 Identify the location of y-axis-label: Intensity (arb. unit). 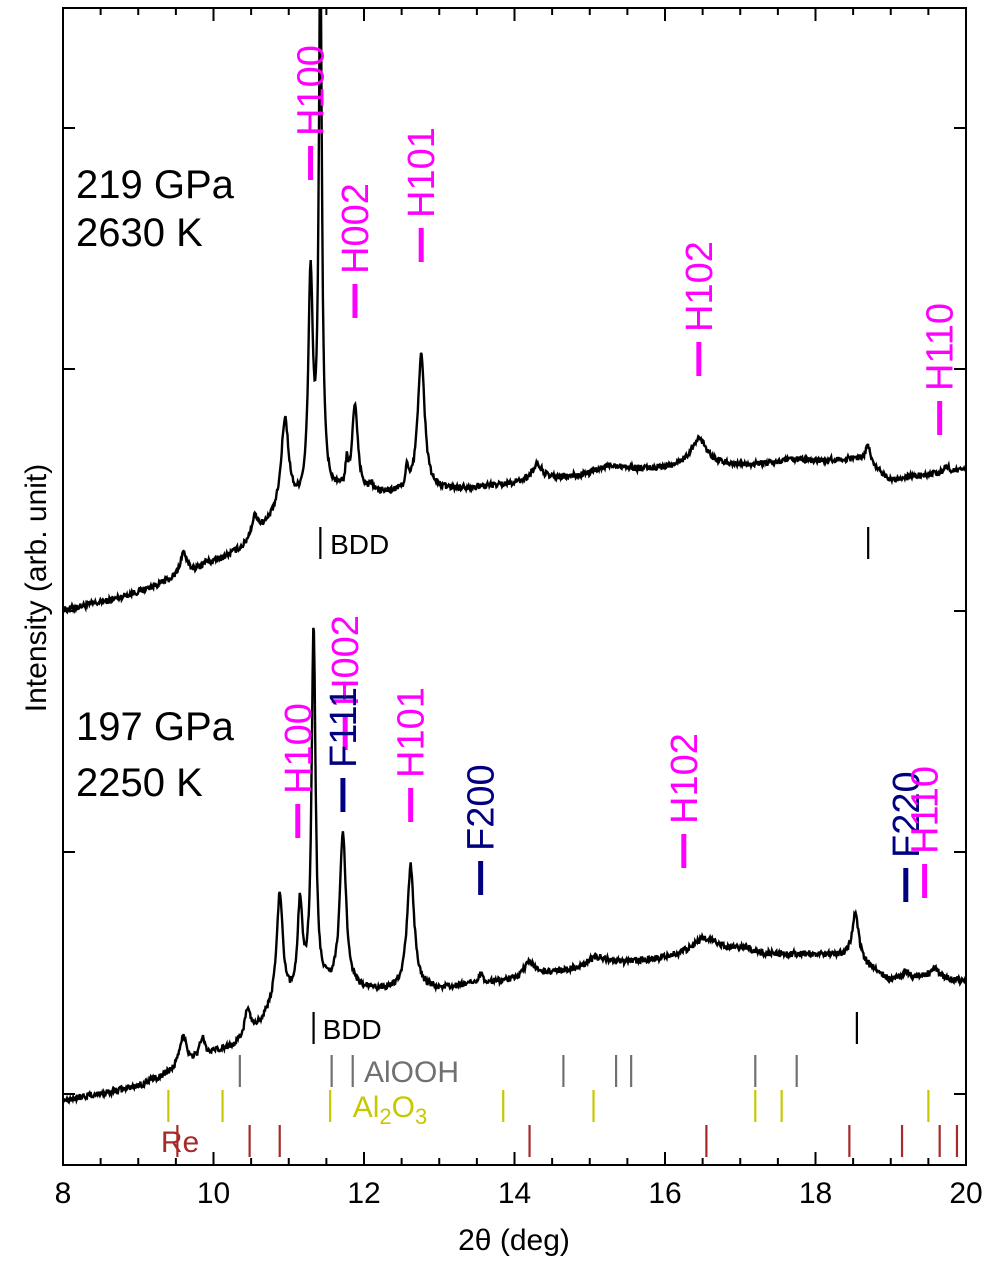
(36, 588).